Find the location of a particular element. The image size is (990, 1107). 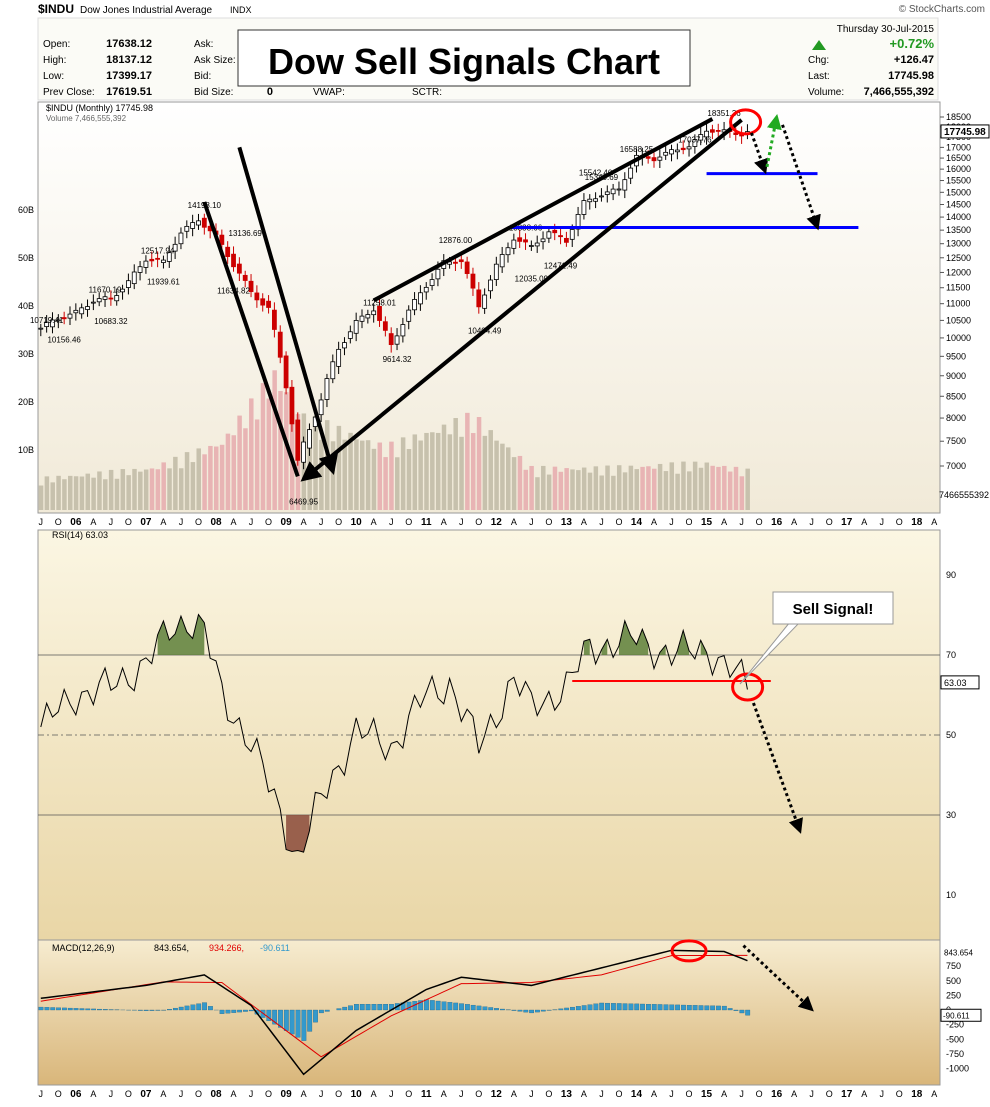

x-tick-label: 10 is located at coordinates (357, 1094).